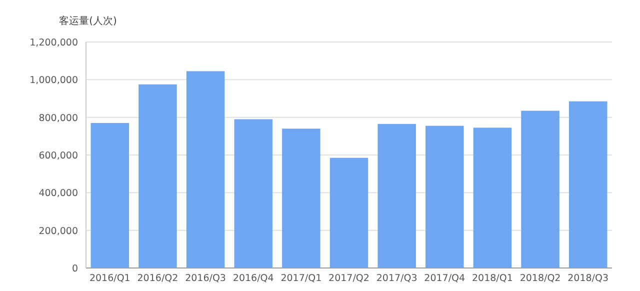 This screenshot has height=291, width=640. I want to click on y-tick-label: 1,000,000, so click(54, 80).